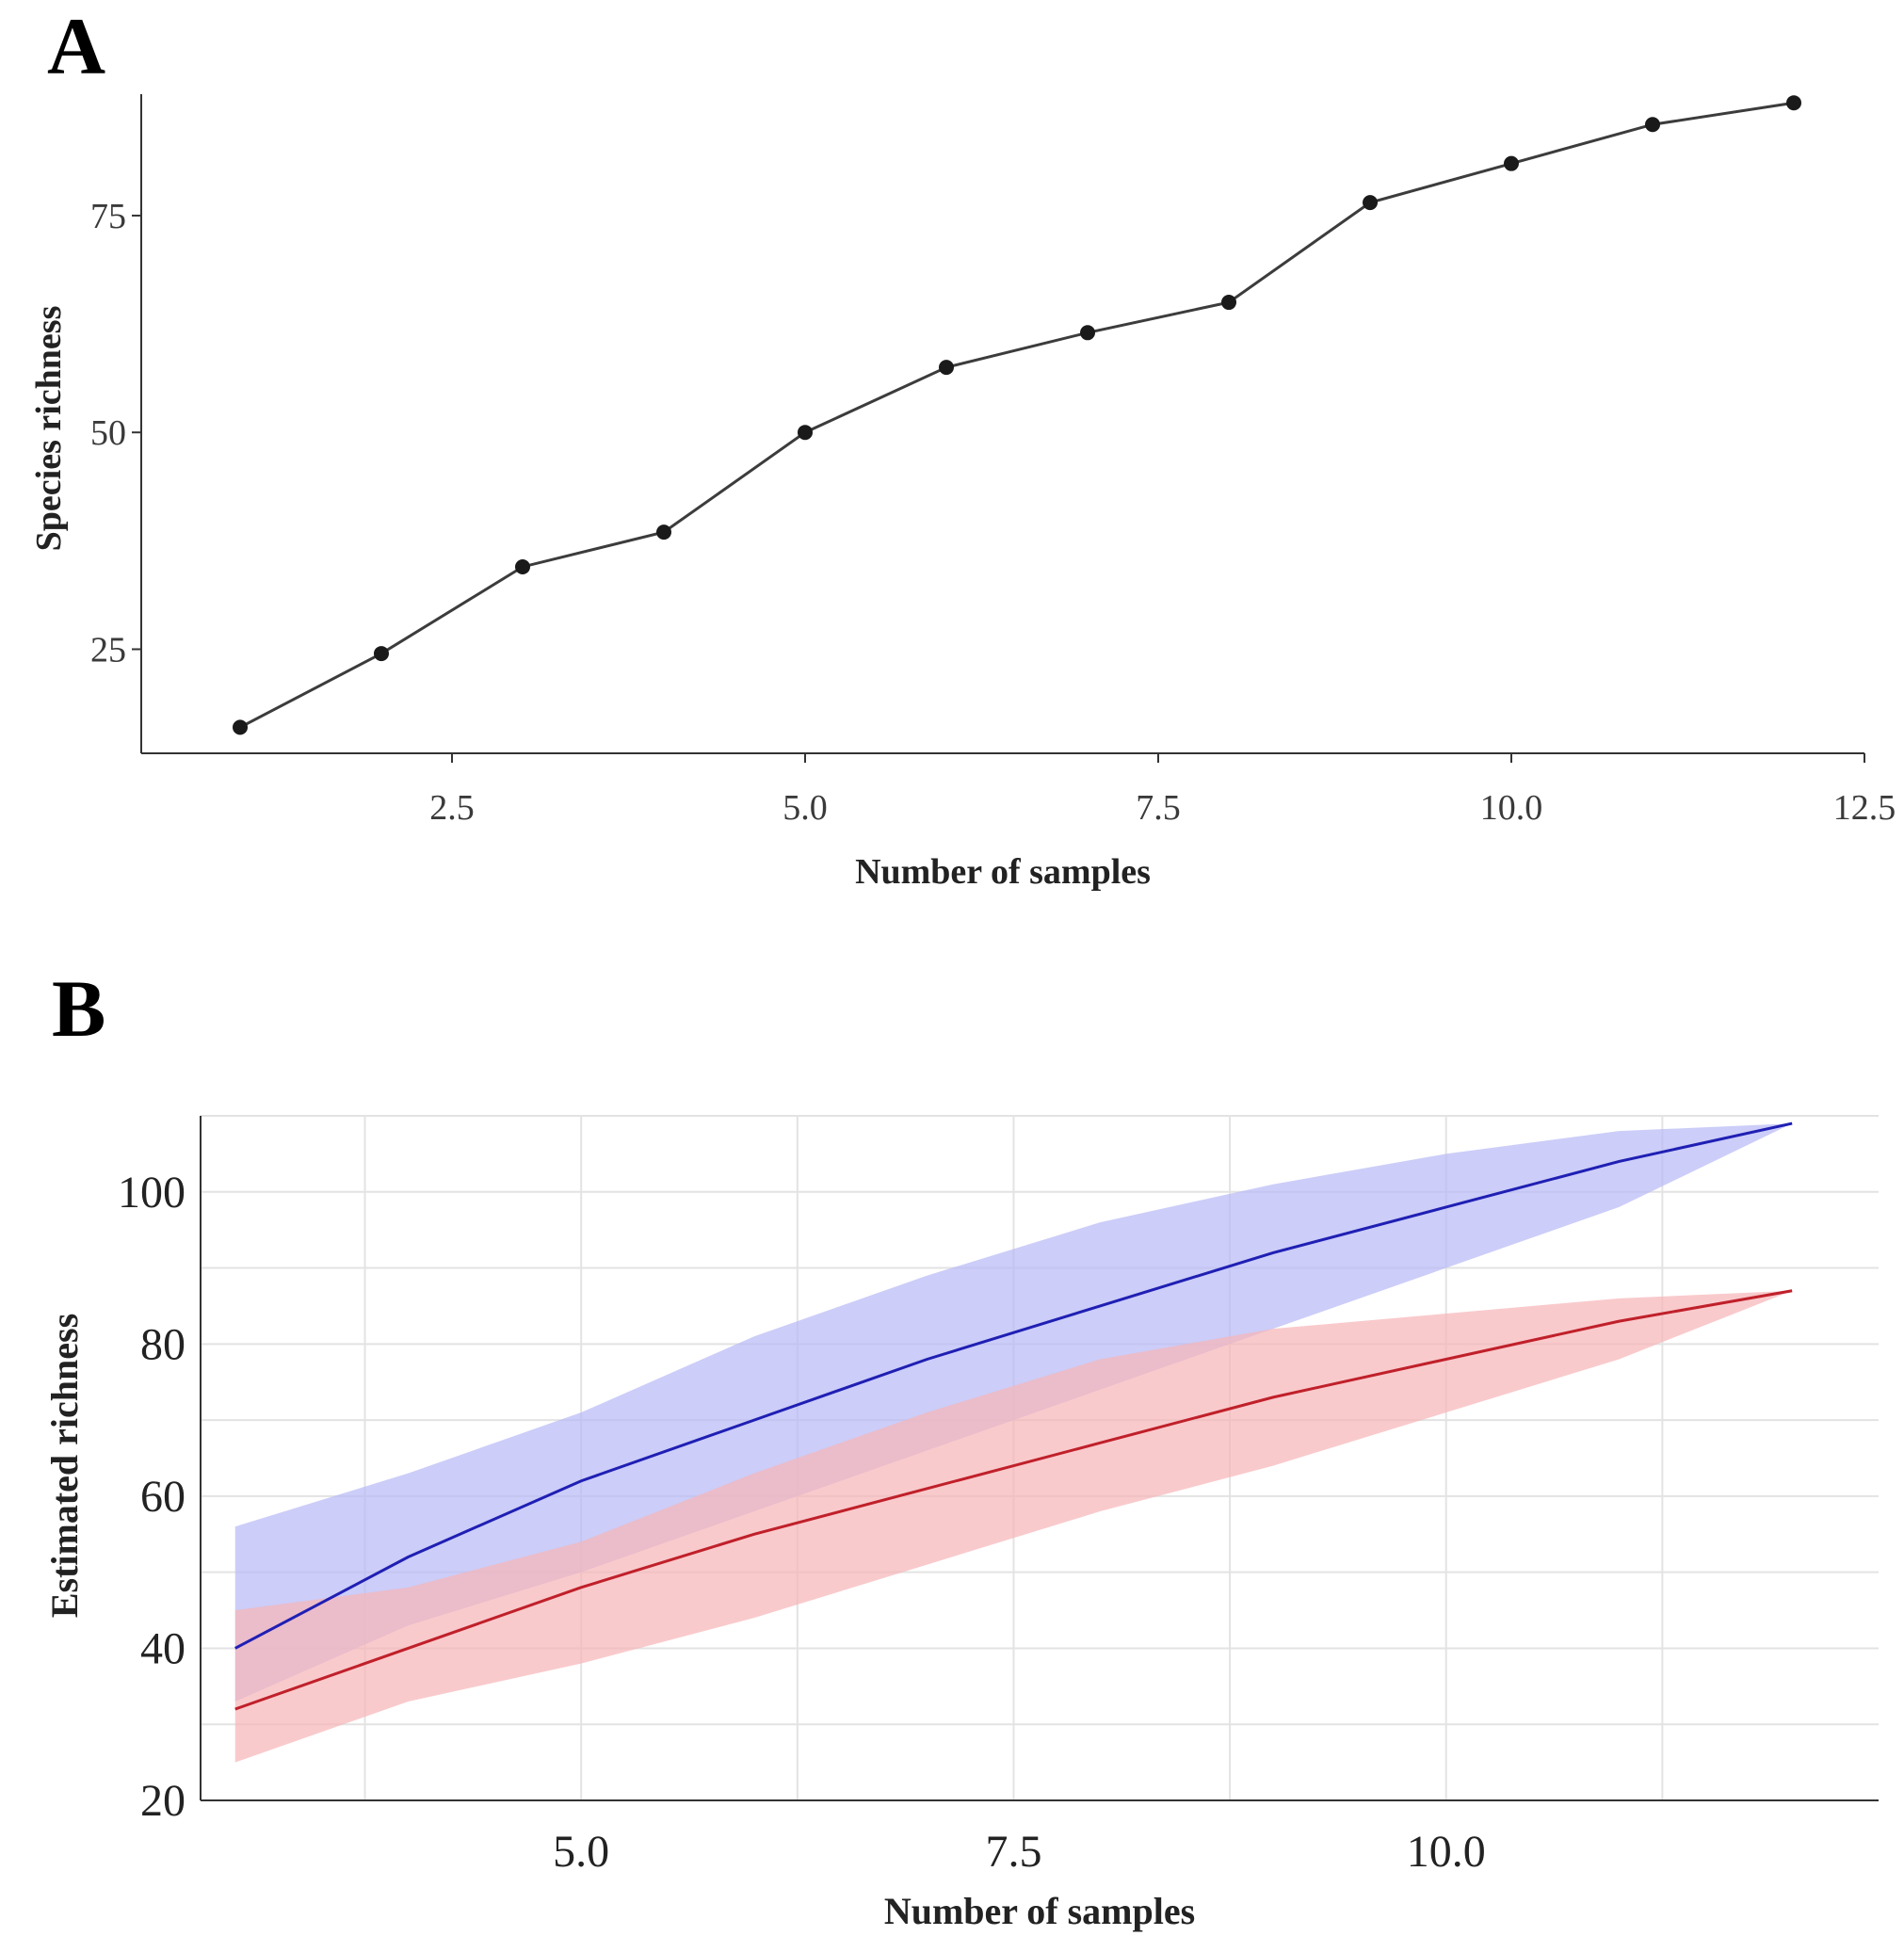 The width and height of the screenshot is (1904, 1952). I want to click on chart-b-x-tick-label: 5.0, so click(581, 1852).